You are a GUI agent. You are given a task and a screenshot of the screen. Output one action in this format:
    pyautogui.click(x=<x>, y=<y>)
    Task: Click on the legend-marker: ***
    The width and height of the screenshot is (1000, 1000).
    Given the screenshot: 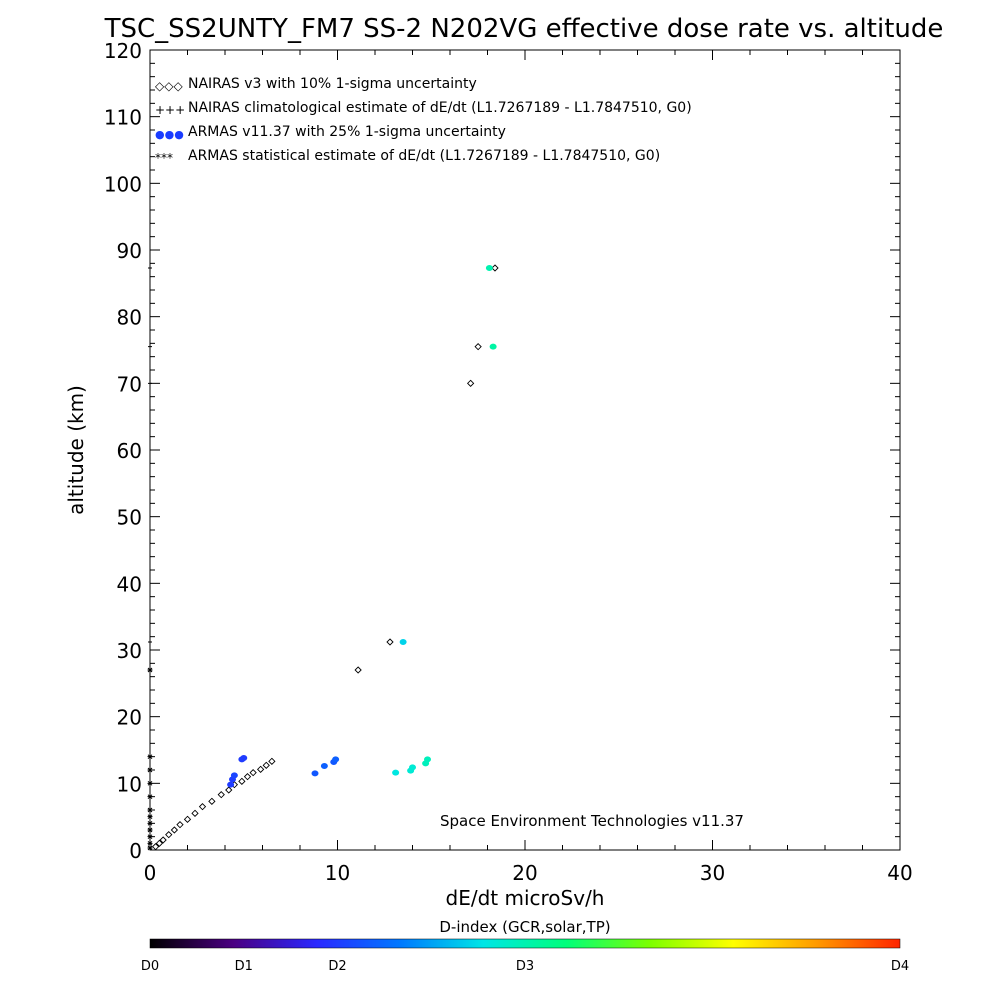 What is the action you would take?
    pyautogui.click(x=164, y=158)
    